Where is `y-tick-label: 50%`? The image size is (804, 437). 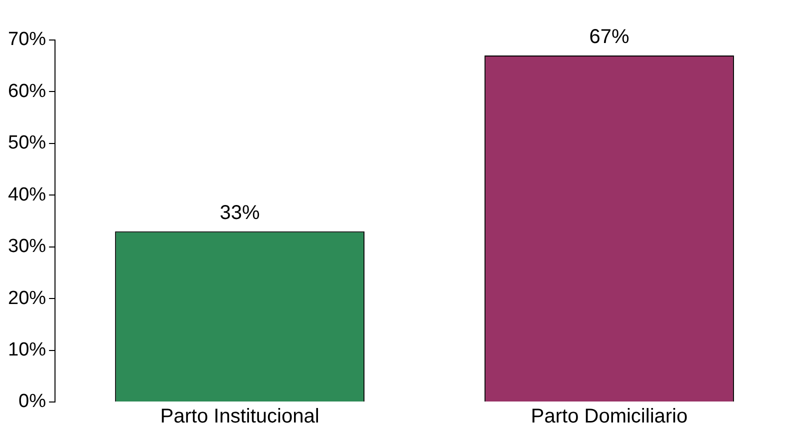 y-tick-label: 50% is located at coordinates (27, 143).